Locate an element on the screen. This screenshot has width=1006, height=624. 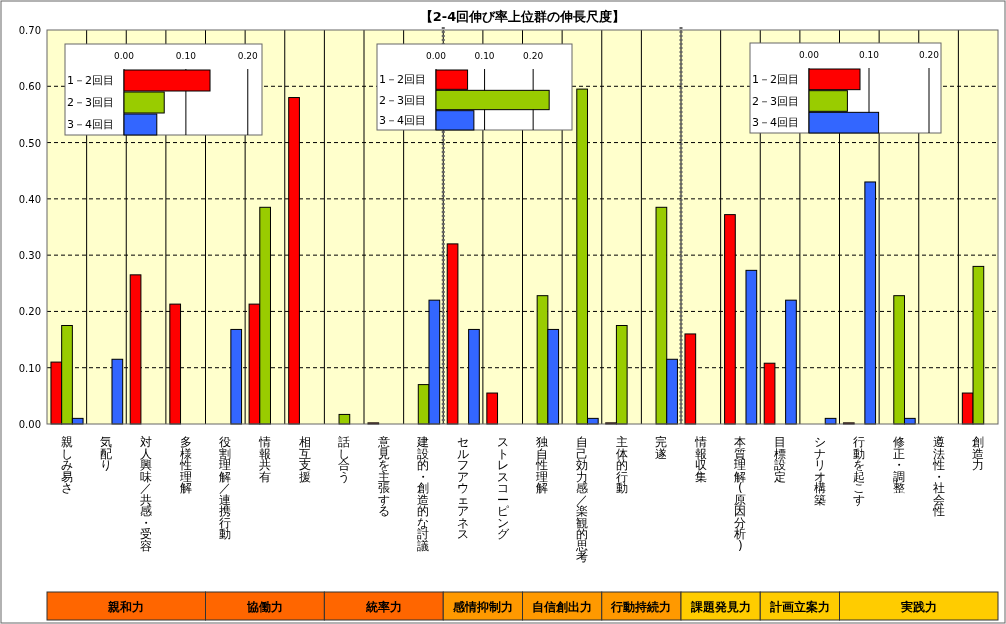
text: 実践力 is located at coordinates (918, 607).